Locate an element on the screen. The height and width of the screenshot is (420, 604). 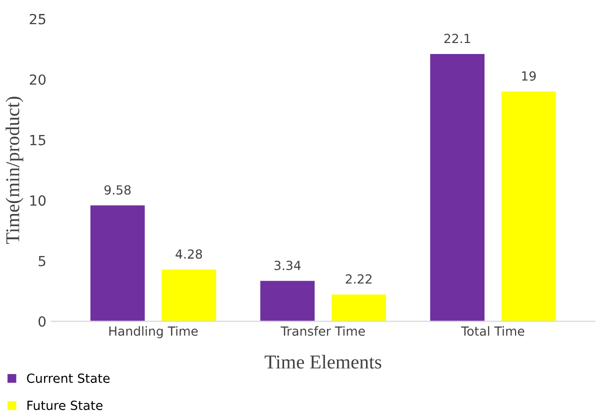
data-label: 2.22 is located at coordinates (359, 279).